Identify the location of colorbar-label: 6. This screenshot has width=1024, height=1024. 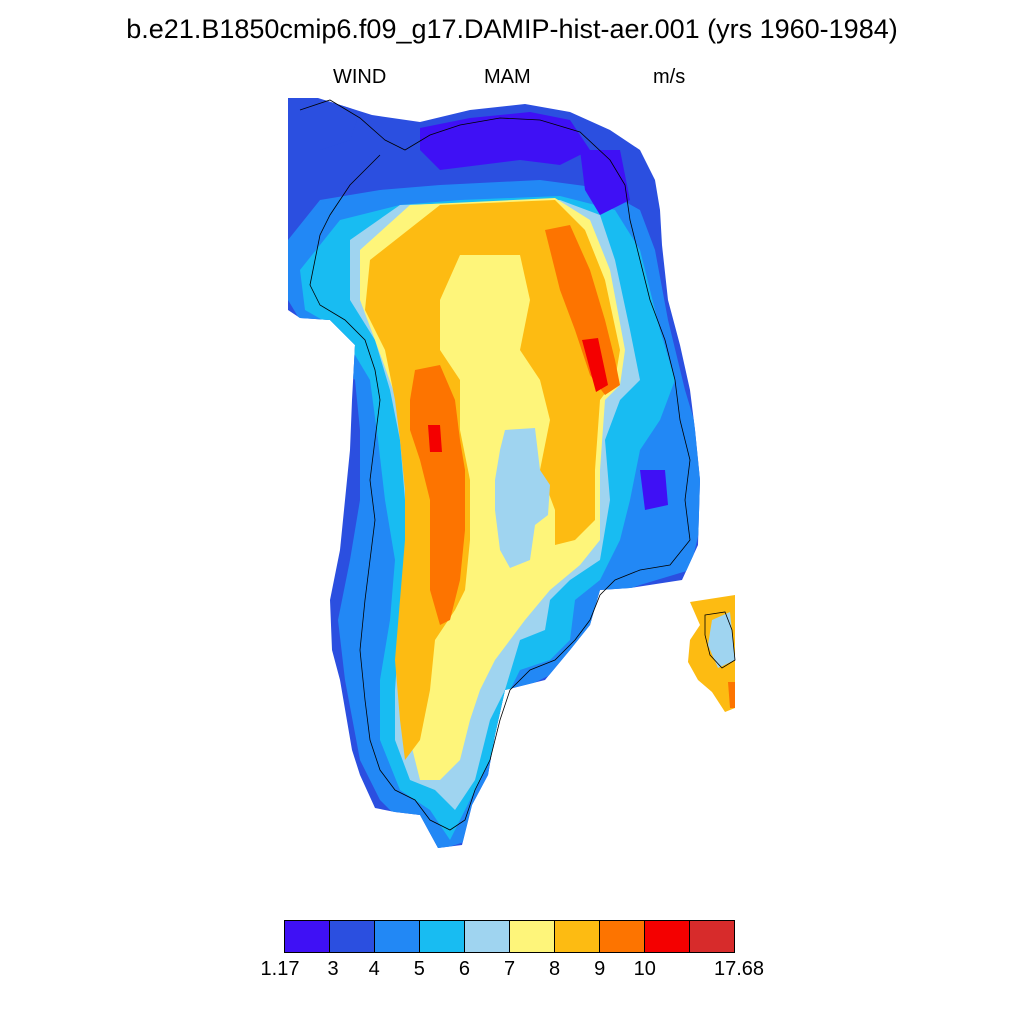
(464, 969).